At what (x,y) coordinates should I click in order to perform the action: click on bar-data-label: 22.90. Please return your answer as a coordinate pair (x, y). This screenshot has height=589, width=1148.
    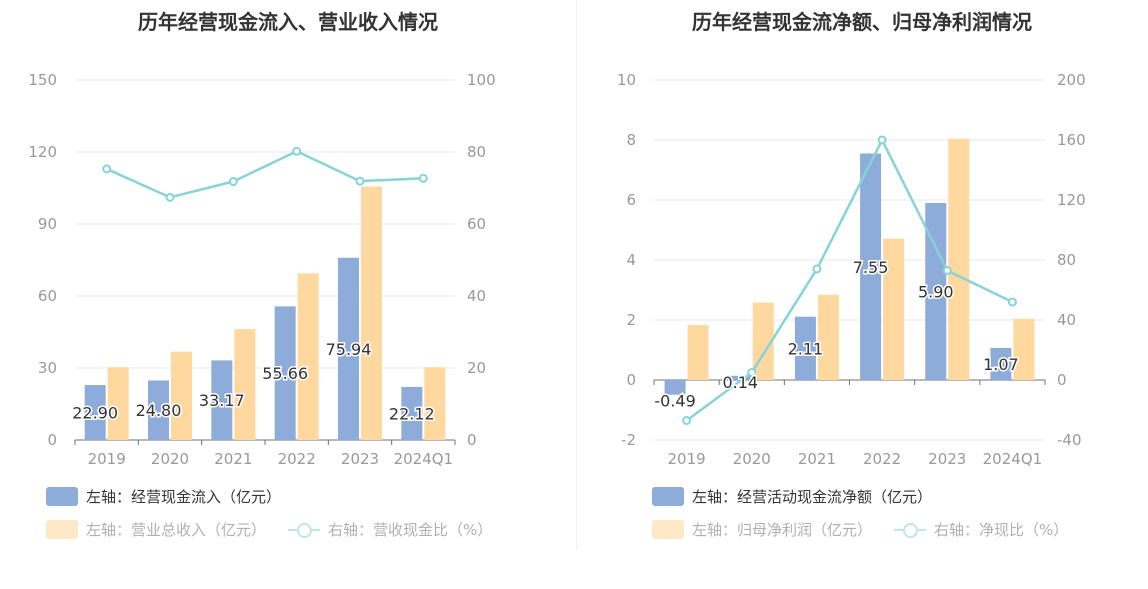
    Looking at the image, I should click on (95, 413).